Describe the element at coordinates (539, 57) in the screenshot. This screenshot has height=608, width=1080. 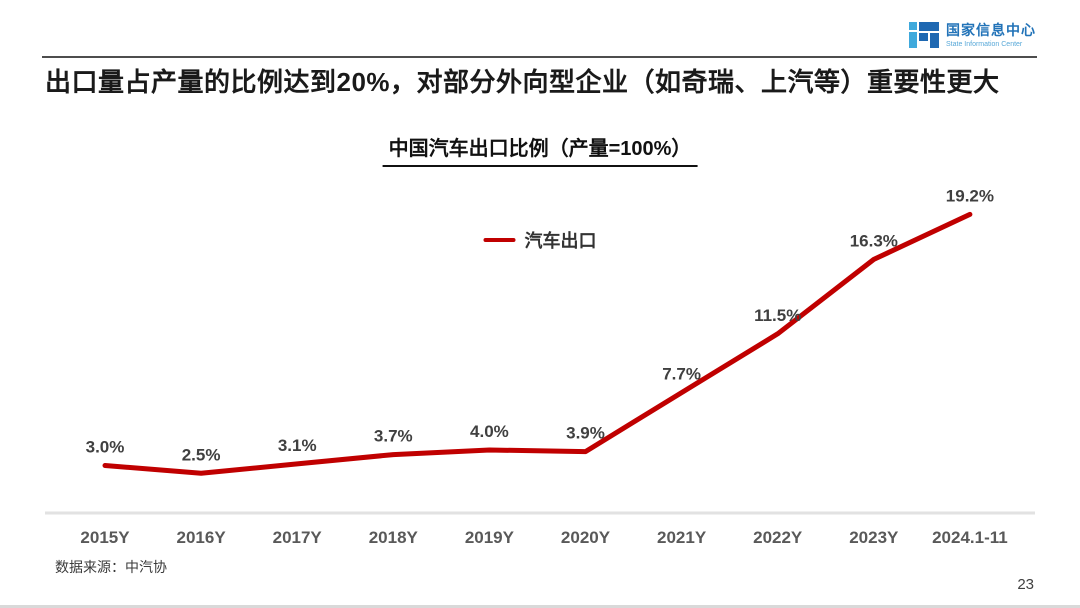
I see `title-divider` at that location.